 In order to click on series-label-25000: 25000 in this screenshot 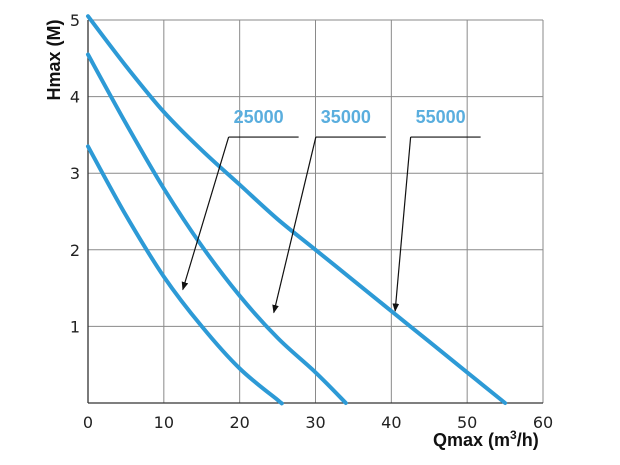, I will do `click(259, 117)`.